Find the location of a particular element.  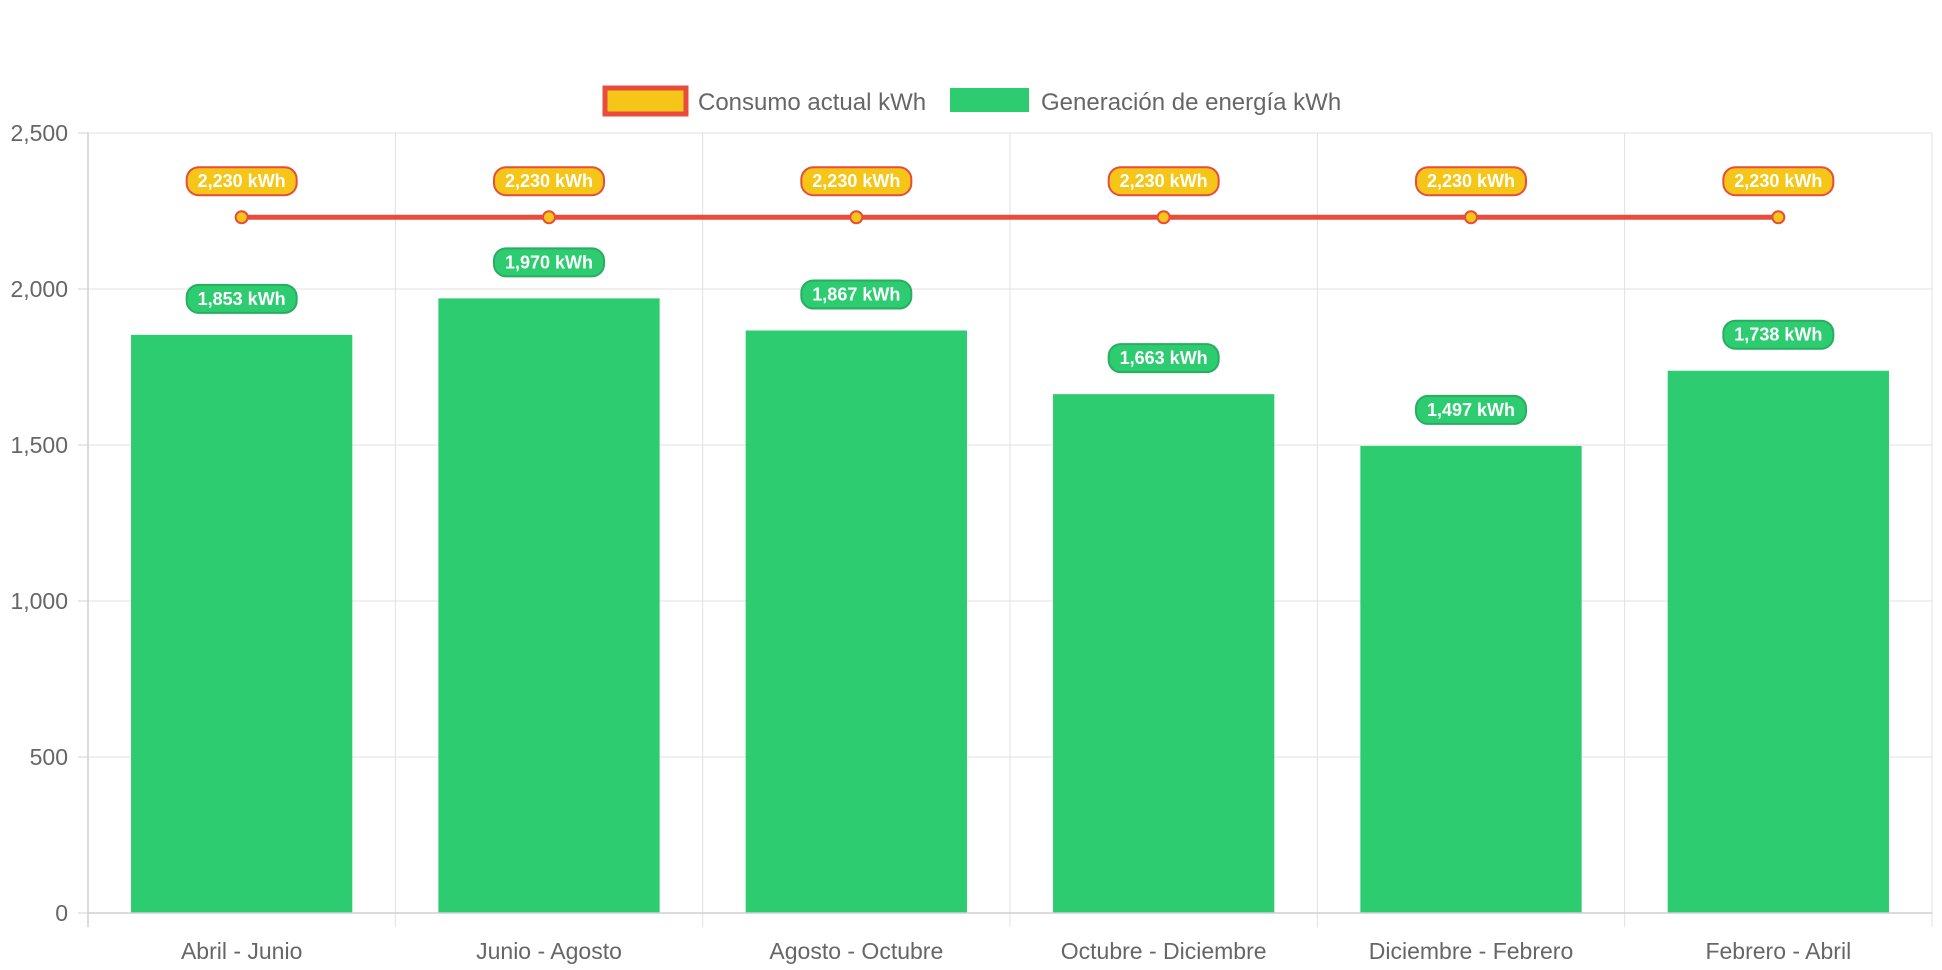

legend-swatch-generacion is located at coordinates (989, 100).